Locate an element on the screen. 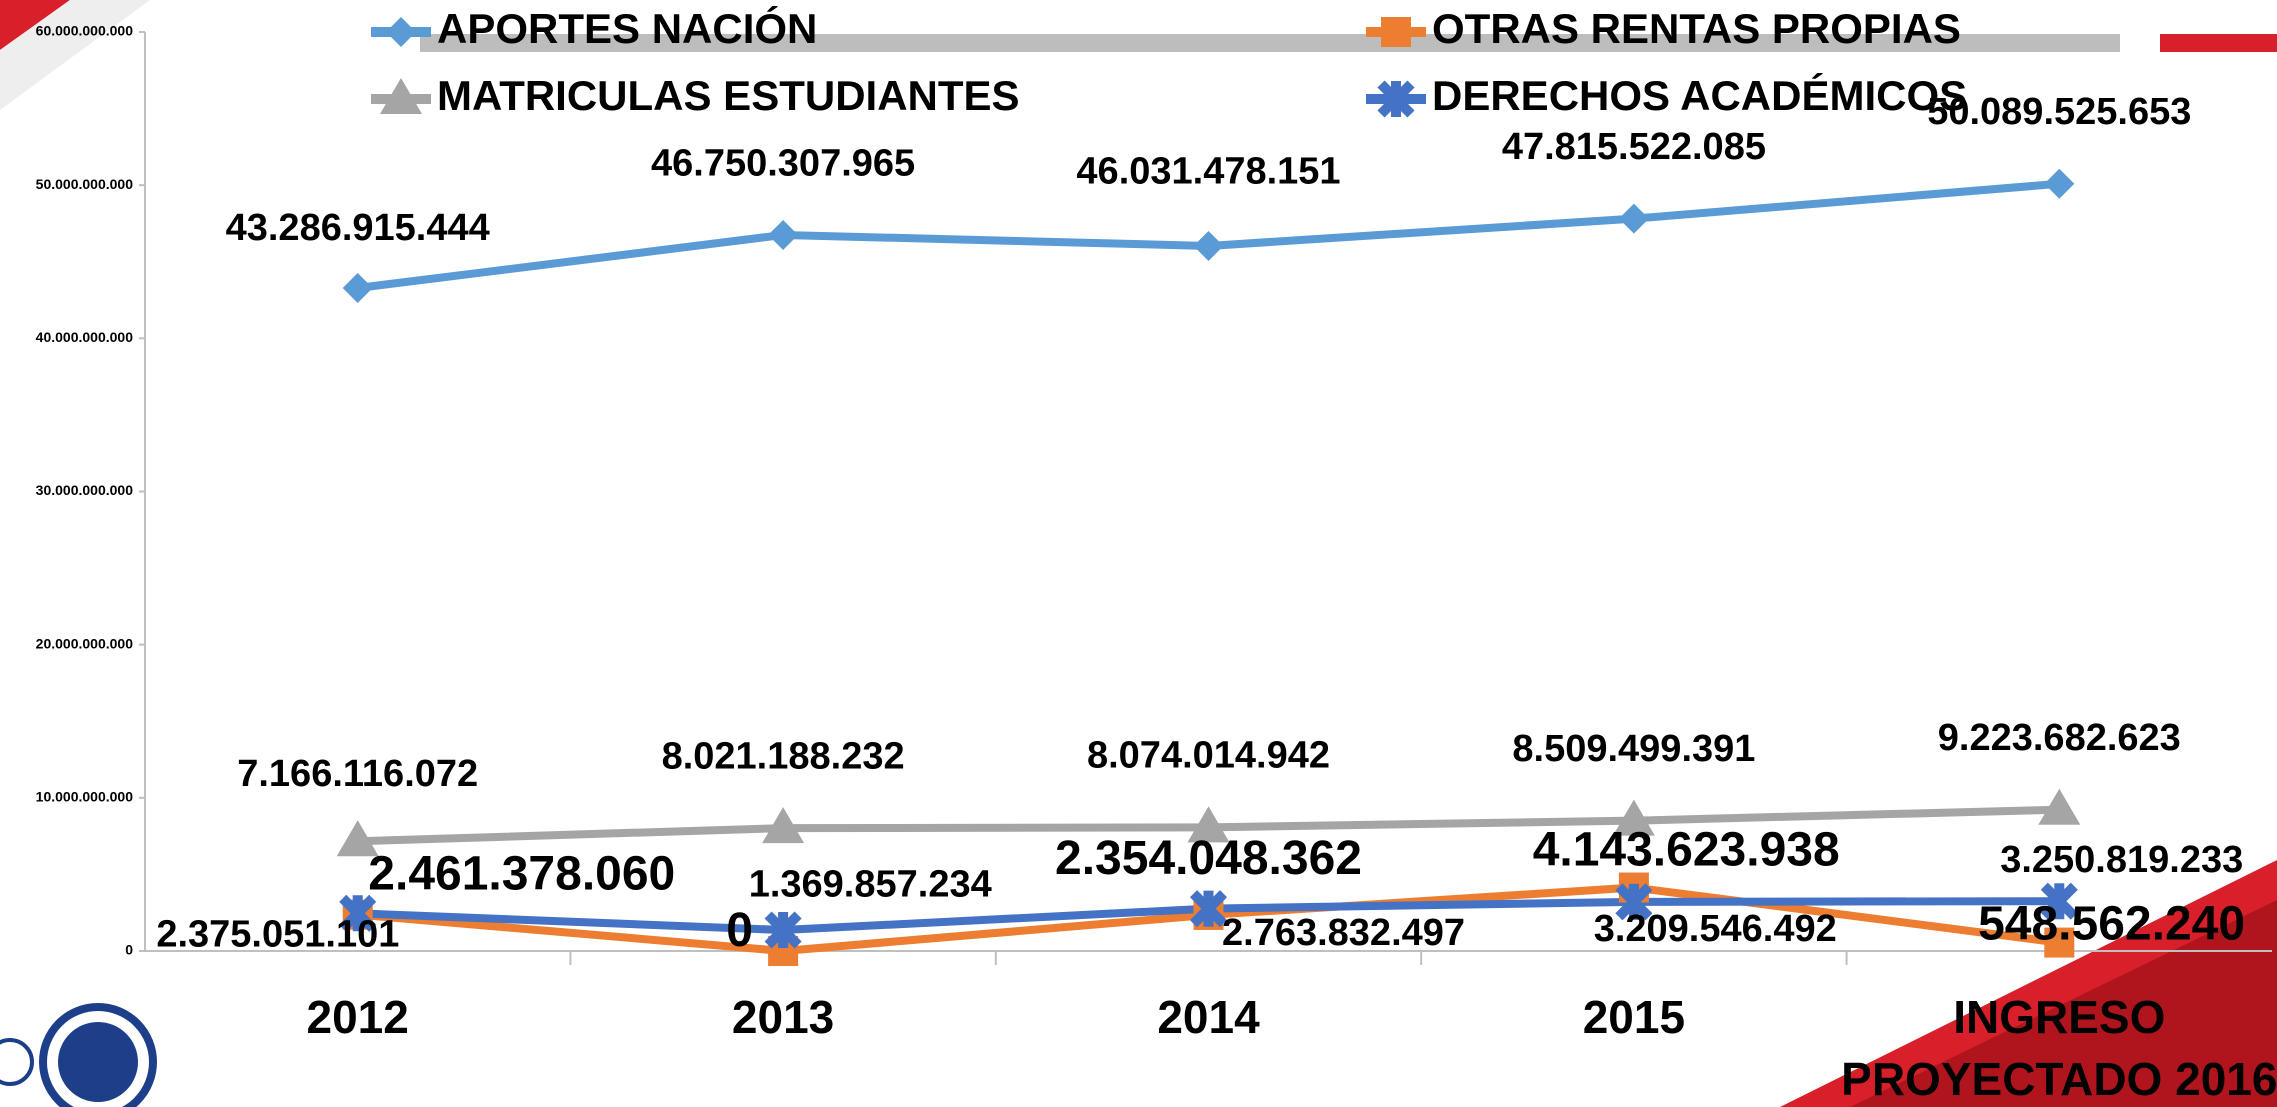  value-label: 548.562.240 is located at coordinates (2111, 923).